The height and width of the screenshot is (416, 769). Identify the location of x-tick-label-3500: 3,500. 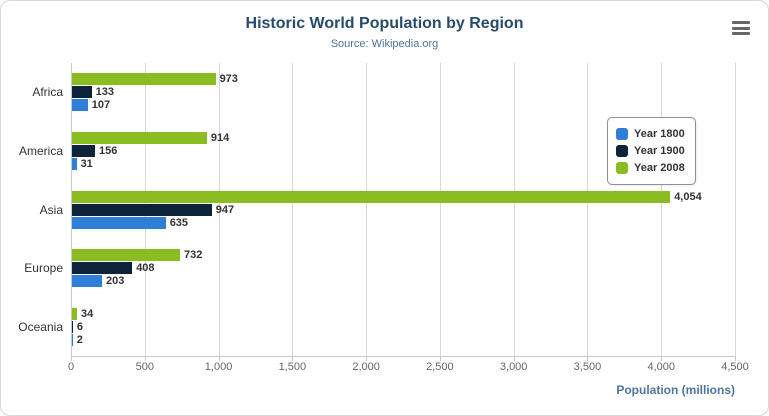
(587, 367).